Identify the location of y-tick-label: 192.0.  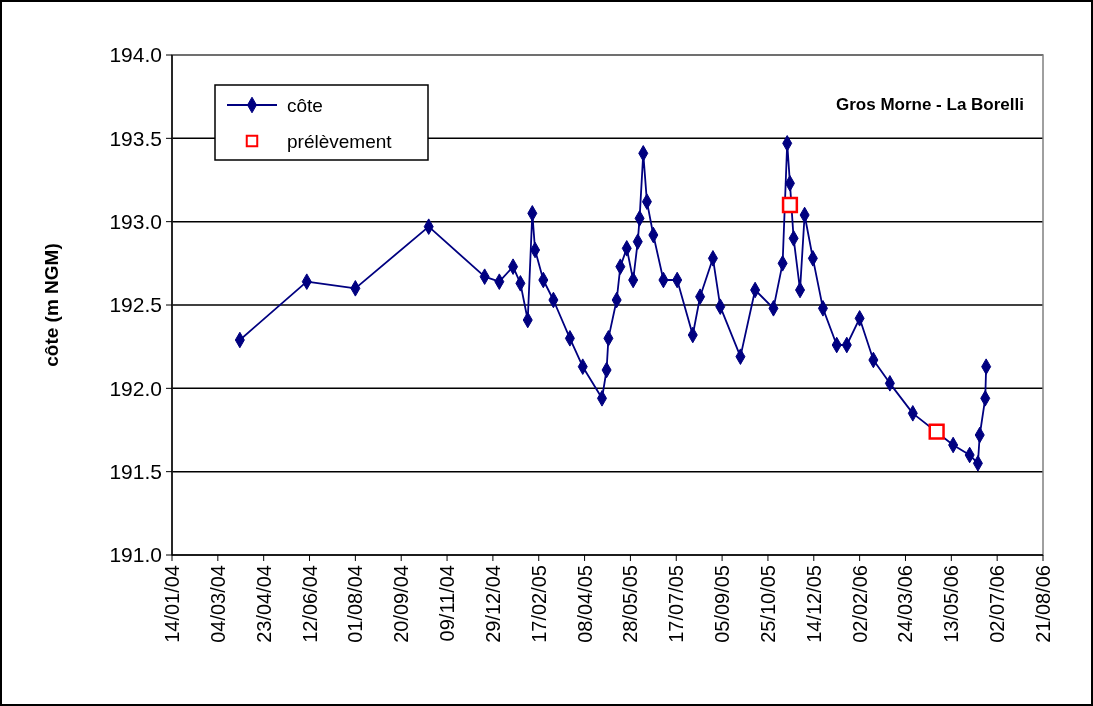
(135, 388).